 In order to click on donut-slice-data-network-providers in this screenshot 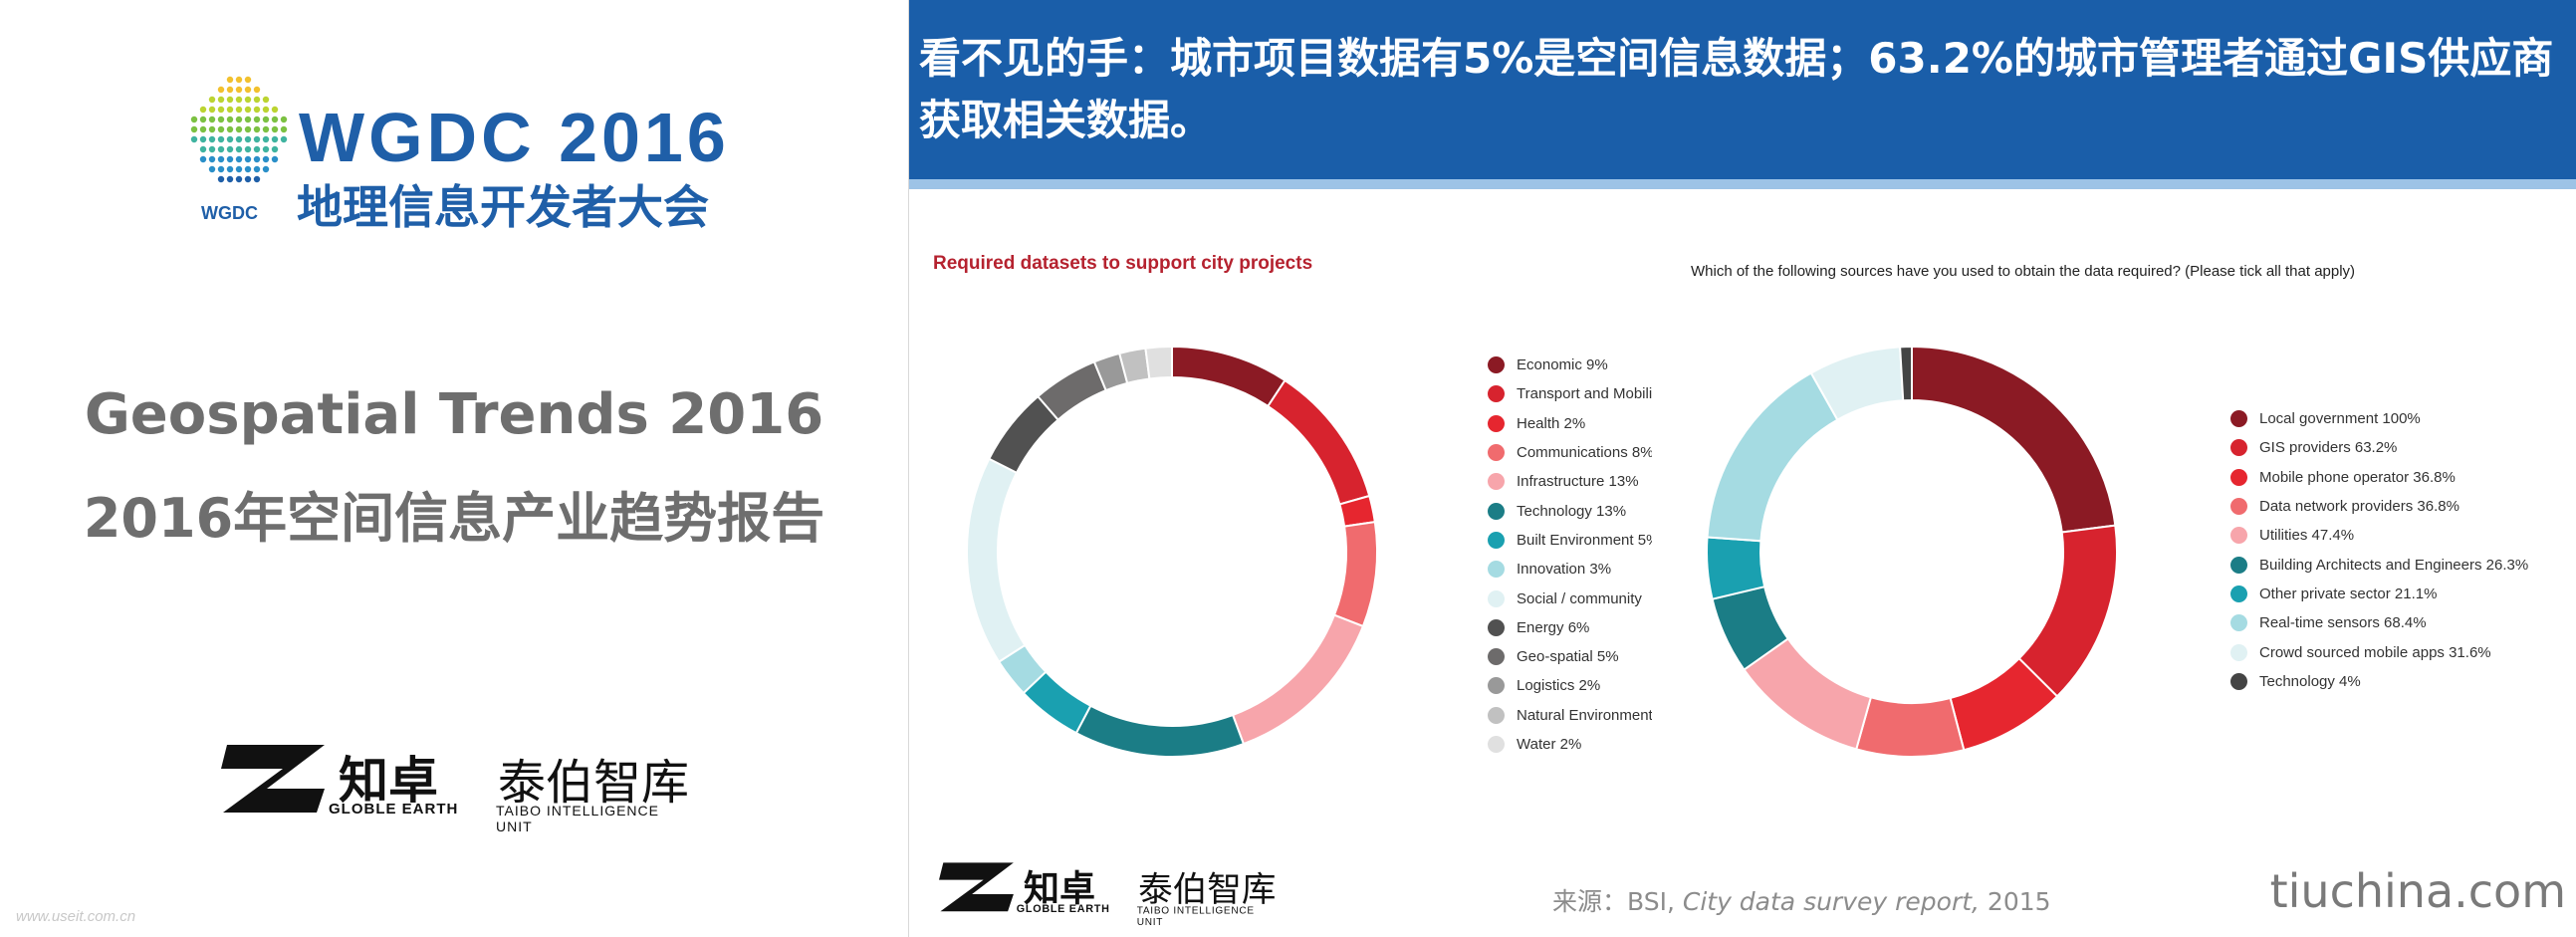, I will do `click(1910, 727)`.